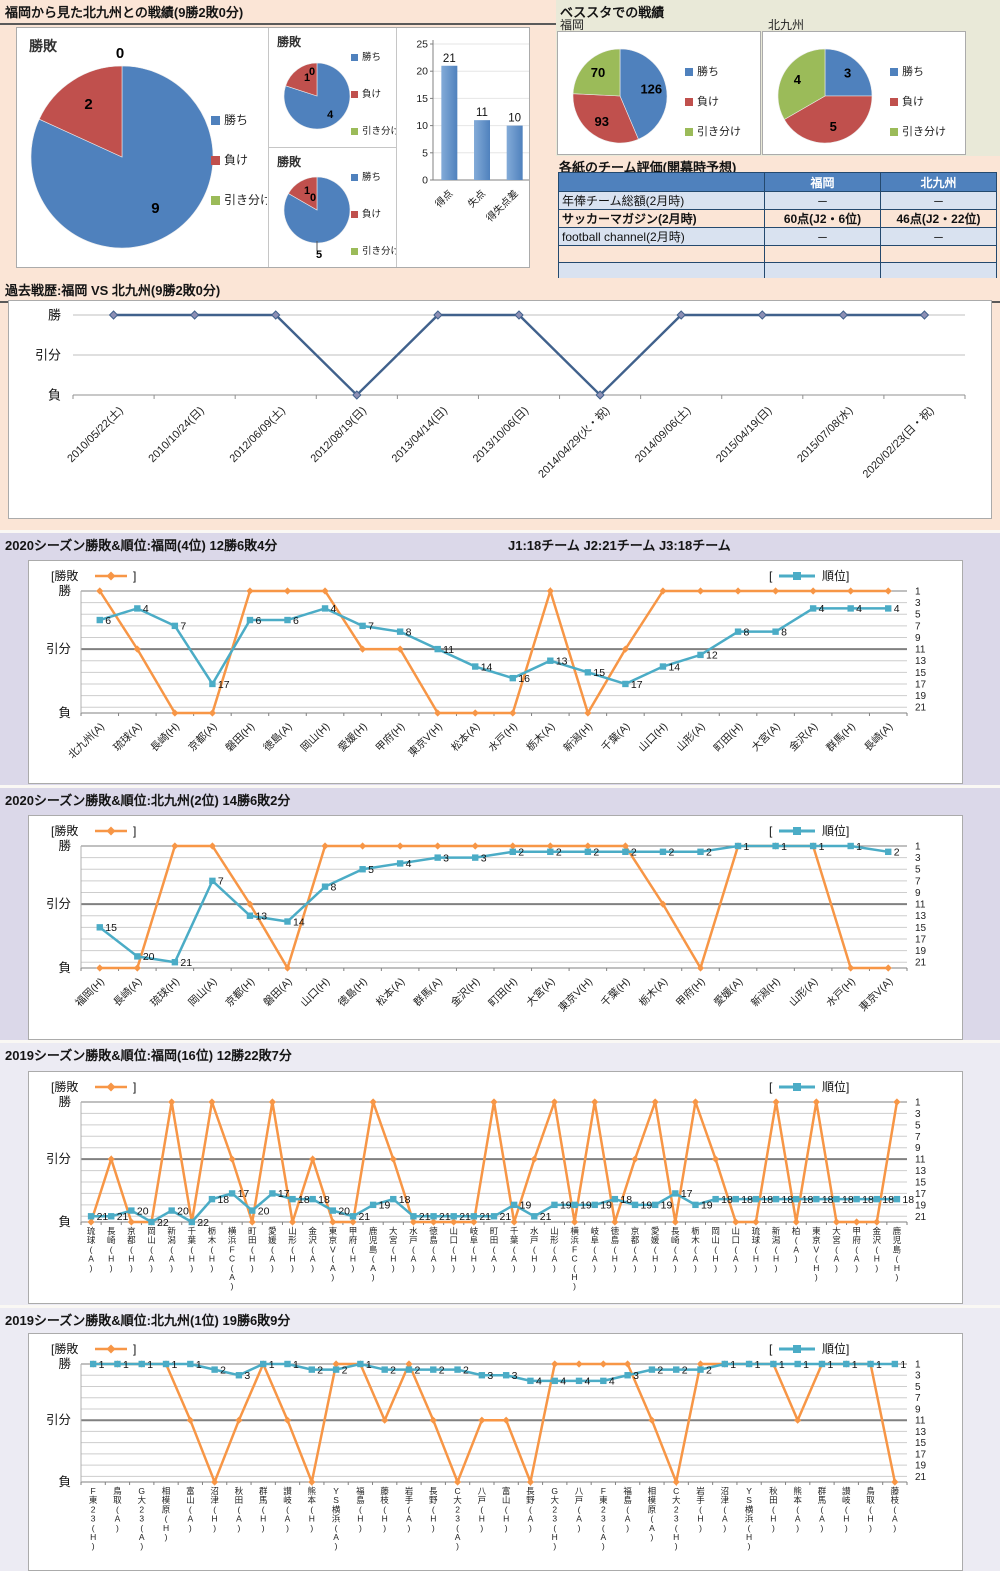  Describe the element at coordinates (918, 1125) in the screenshot. I see `svg-text: 5` at that location.